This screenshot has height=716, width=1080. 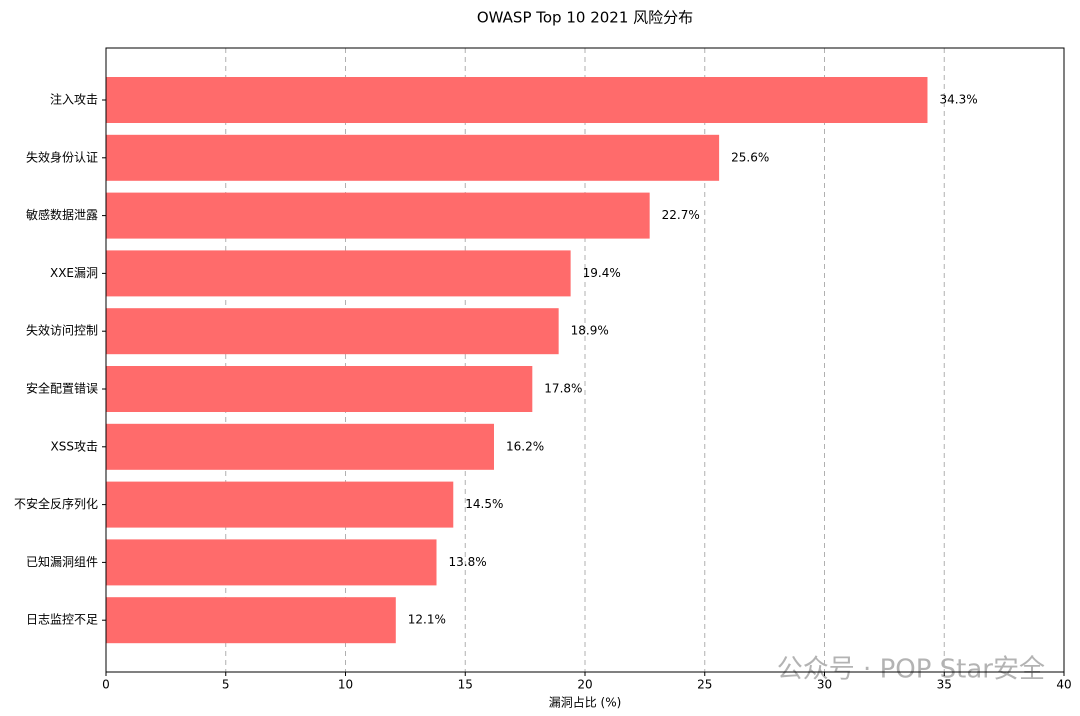 What do you see at coordinates (704, 685) in the screenshot?
I see `x-tick-label: 25` at bounding box center [704, 685].